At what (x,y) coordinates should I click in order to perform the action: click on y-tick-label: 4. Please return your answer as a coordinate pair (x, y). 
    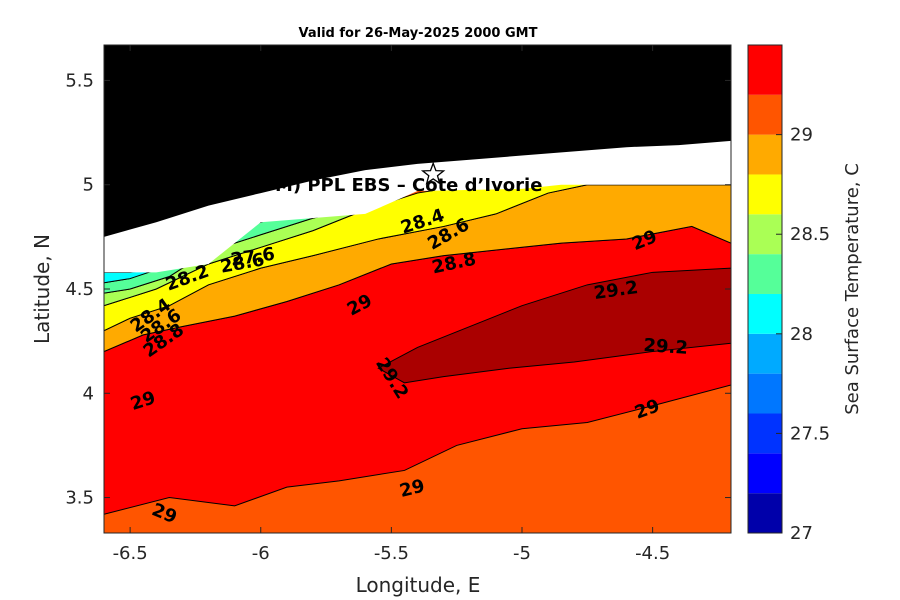
    Looking at the image, I should click on (88, 393).